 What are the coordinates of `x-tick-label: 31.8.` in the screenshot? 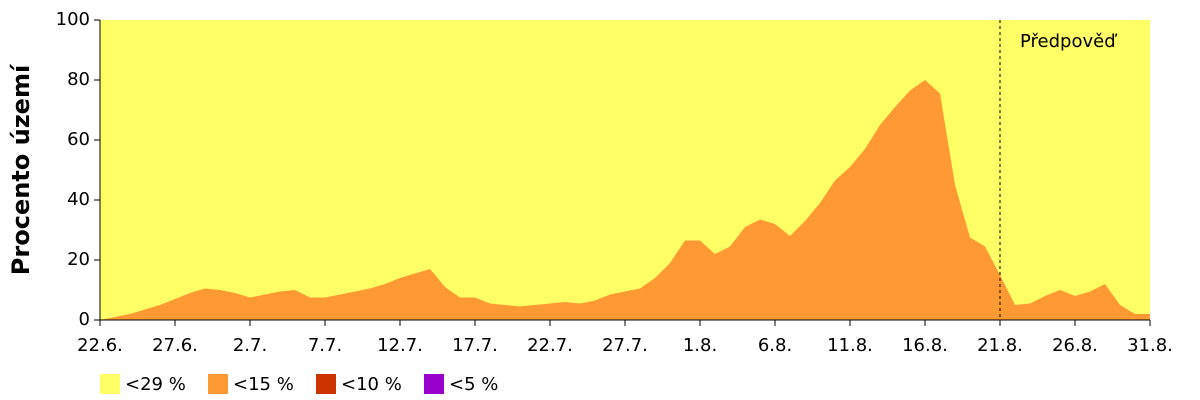 It's located at (1150, 345).